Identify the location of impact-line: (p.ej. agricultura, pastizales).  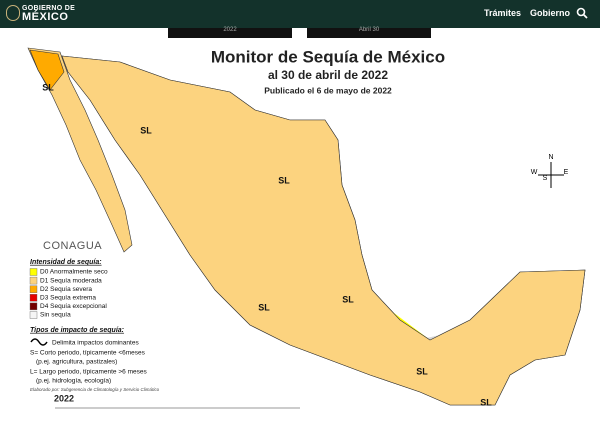
(76, 362).